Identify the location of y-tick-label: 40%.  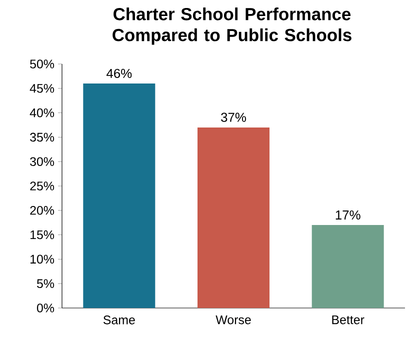
(42, 113).